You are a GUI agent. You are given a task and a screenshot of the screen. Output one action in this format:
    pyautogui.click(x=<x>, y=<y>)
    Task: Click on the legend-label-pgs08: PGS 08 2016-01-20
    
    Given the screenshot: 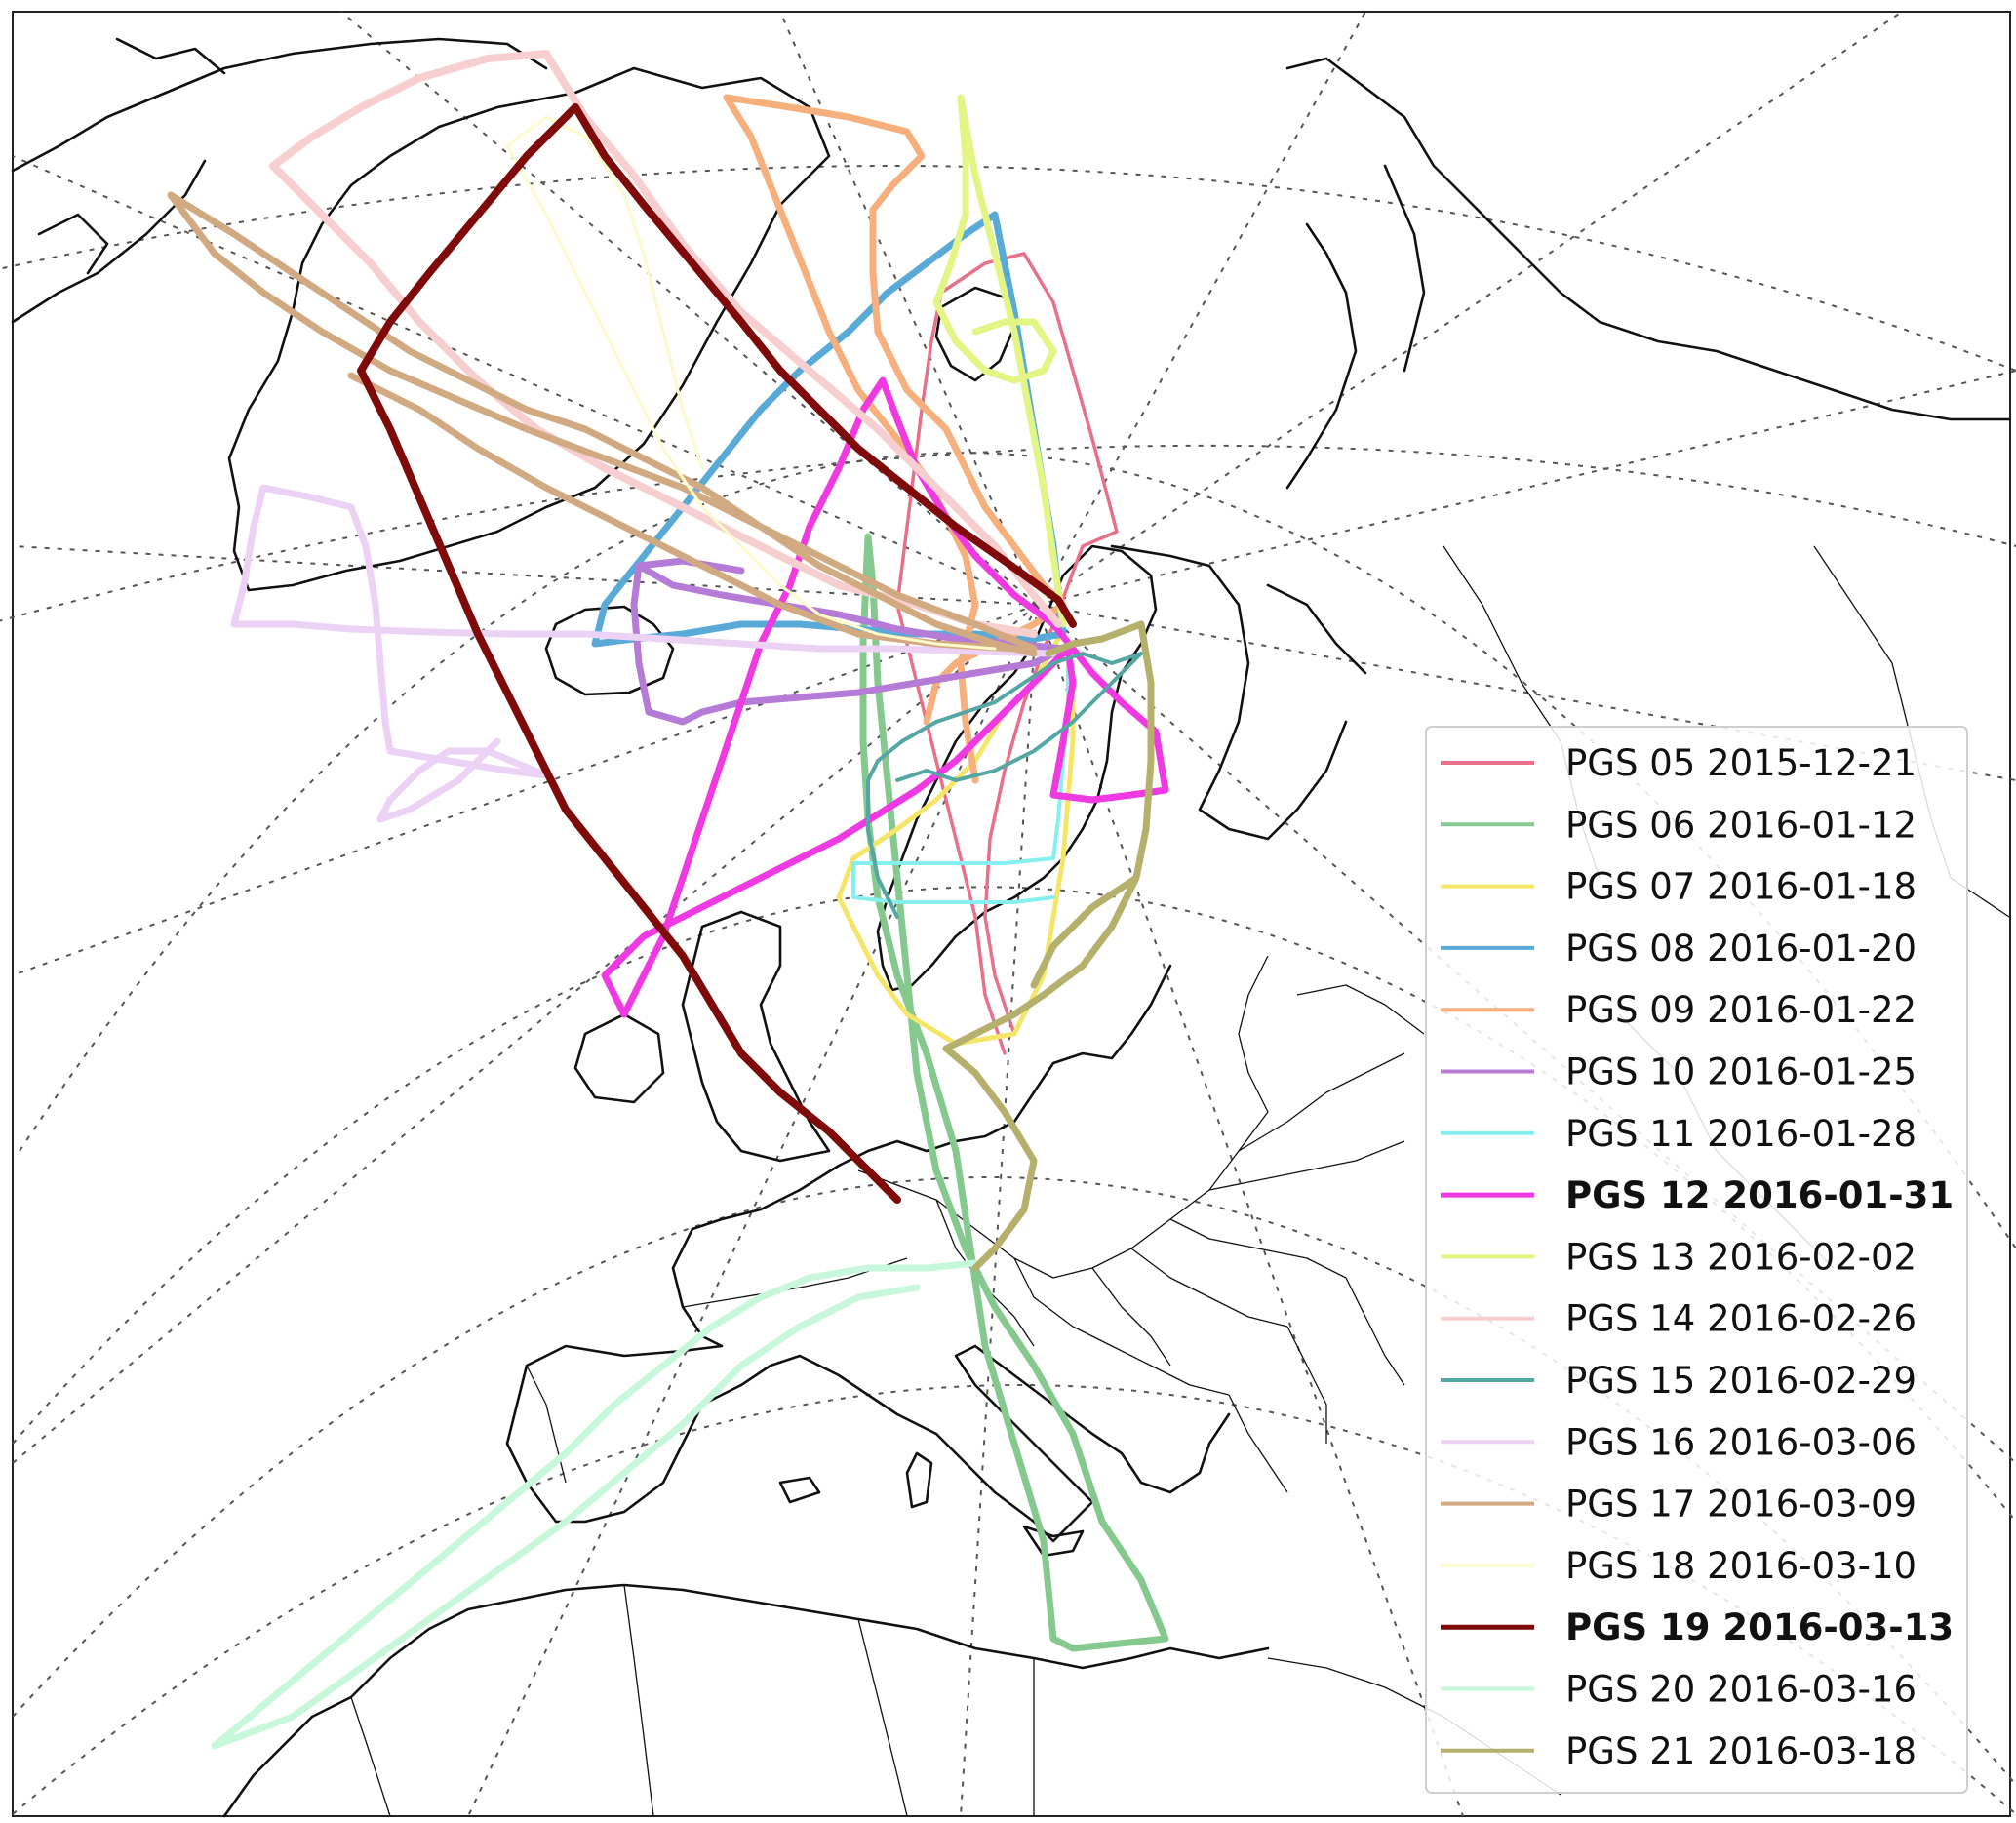 What is the action you would take?
    pyautogui.click(x=1741, y=949)
    